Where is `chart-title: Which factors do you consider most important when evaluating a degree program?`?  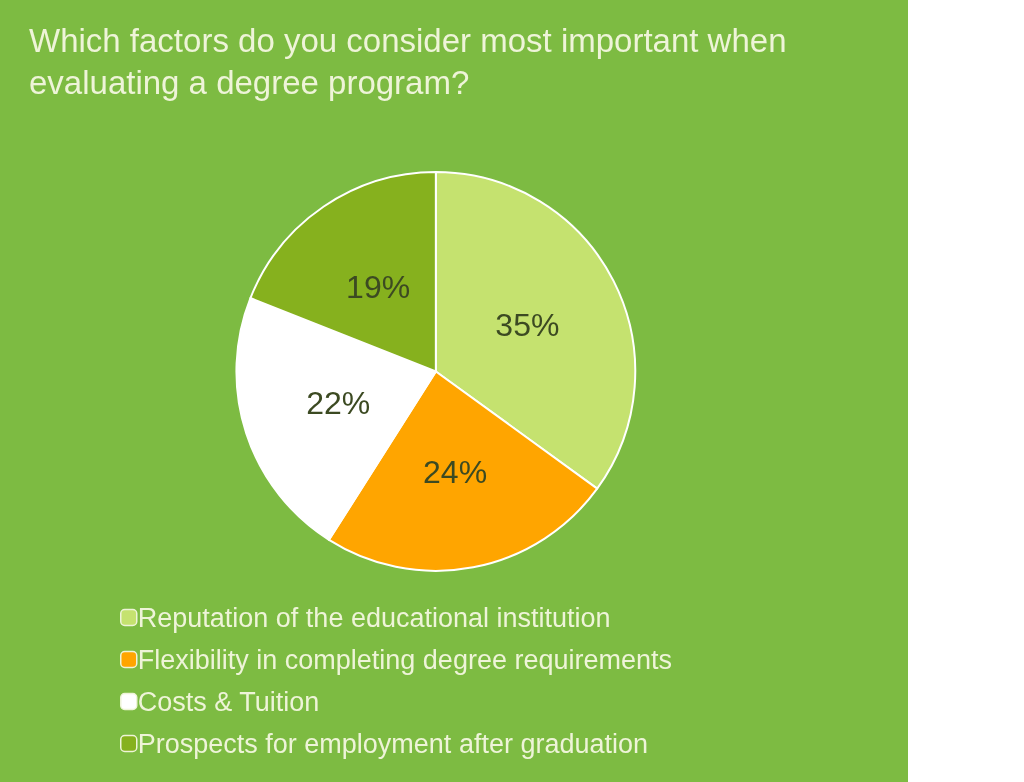 chart-title: Which factors do you consider most important when evaluating a degree program? is located at coordinates (412, 61).